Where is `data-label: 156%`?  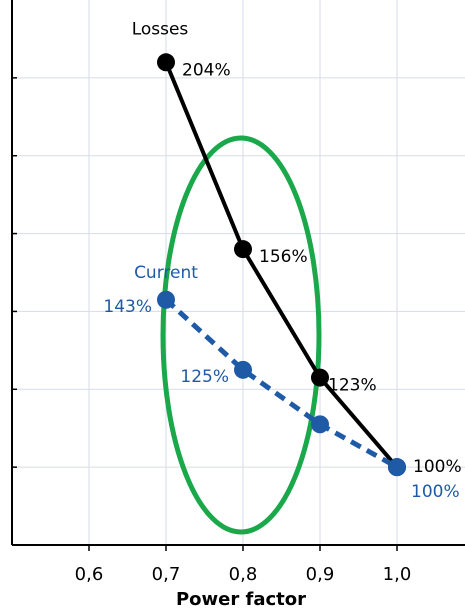
data-label: 156% is located at coordinates (283, 257).